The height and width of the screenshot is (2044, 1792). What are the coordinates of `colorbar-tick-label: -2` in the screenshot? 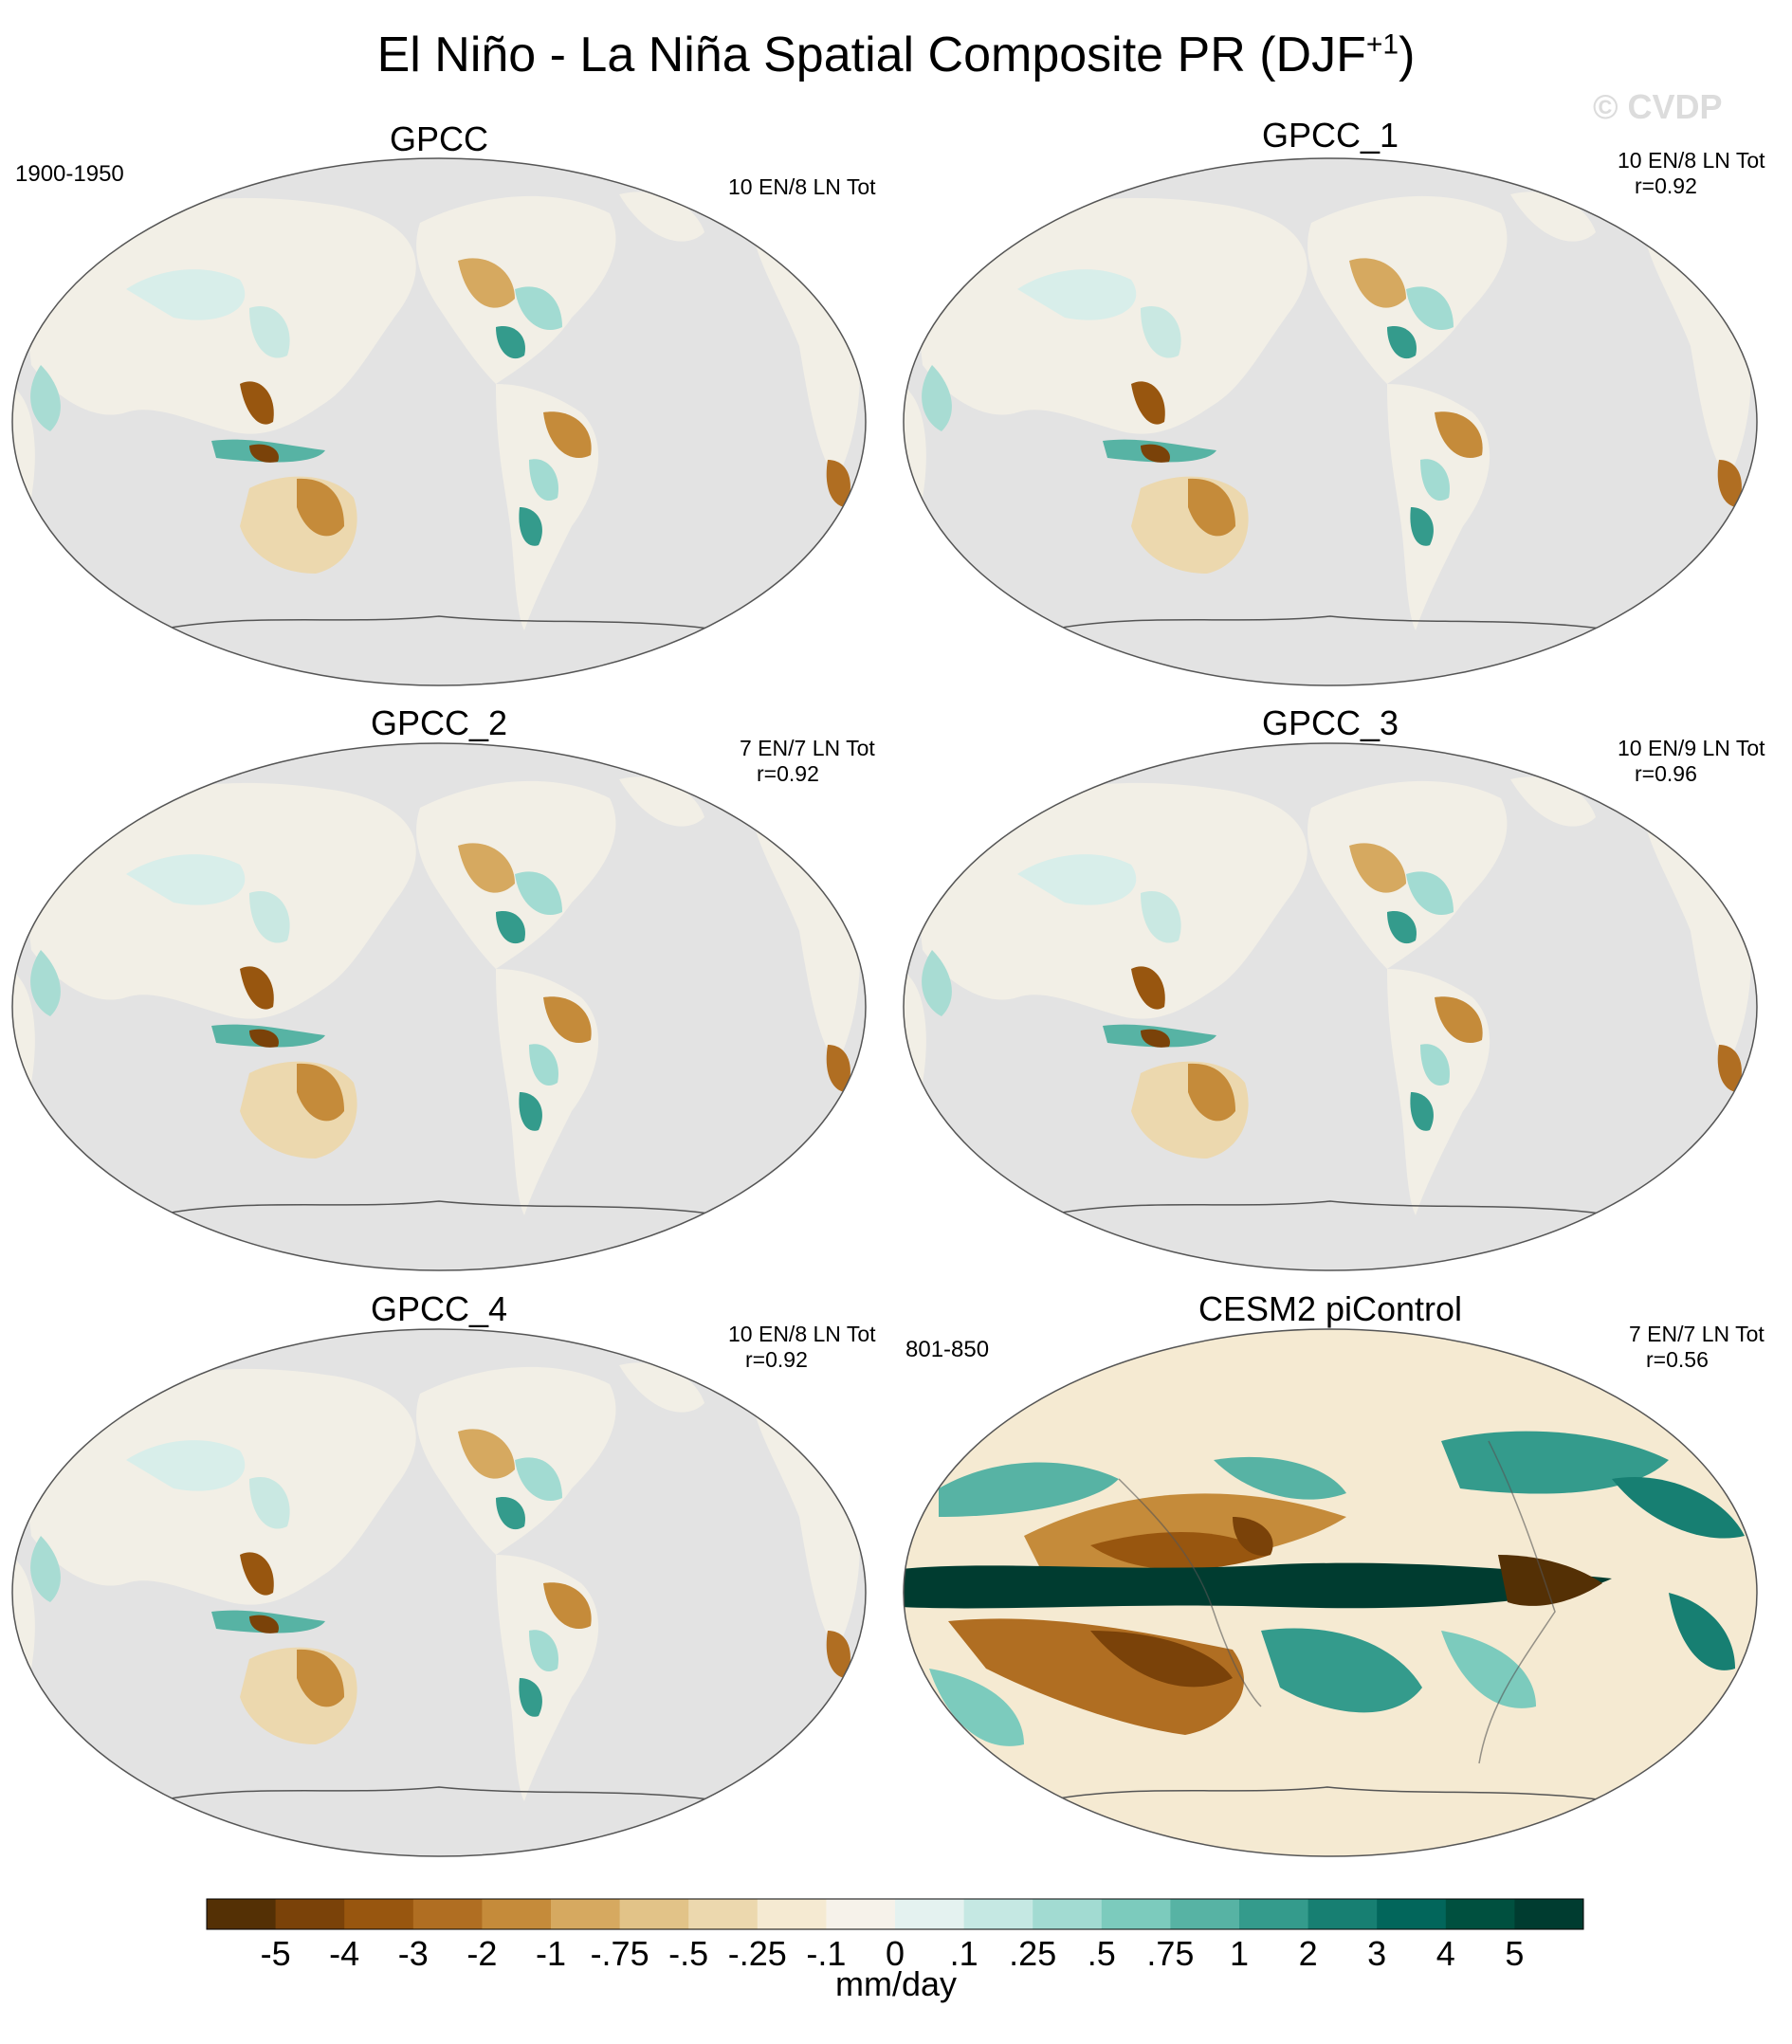 It's located at (482, 1953).